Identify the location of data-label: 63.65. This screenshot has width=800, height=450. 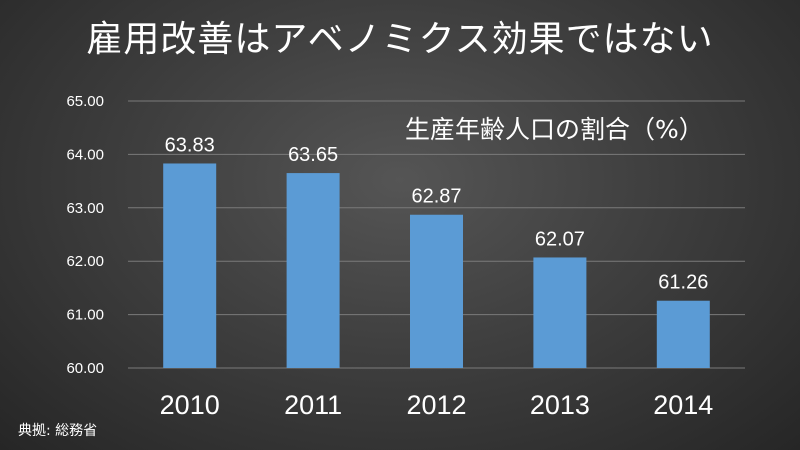
(313, 155).